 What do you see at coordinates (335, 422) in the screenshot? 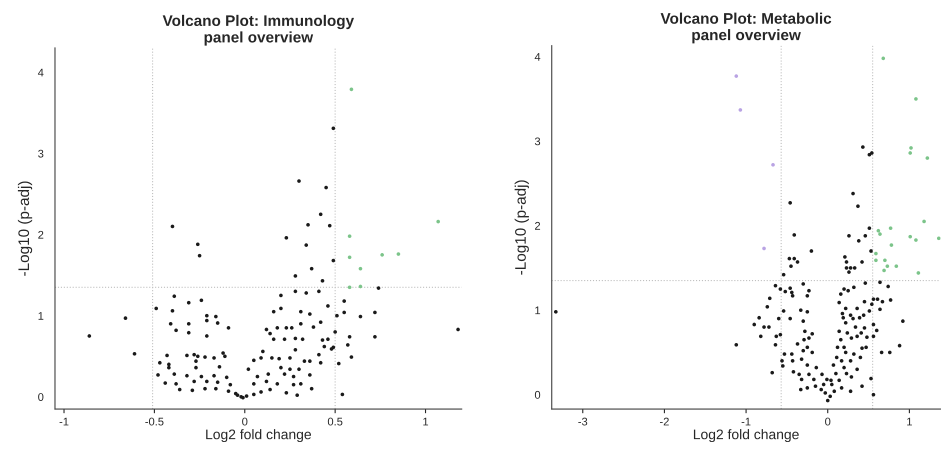
I see `x-tick-label: 0.5` at bounding box center [335, 422].